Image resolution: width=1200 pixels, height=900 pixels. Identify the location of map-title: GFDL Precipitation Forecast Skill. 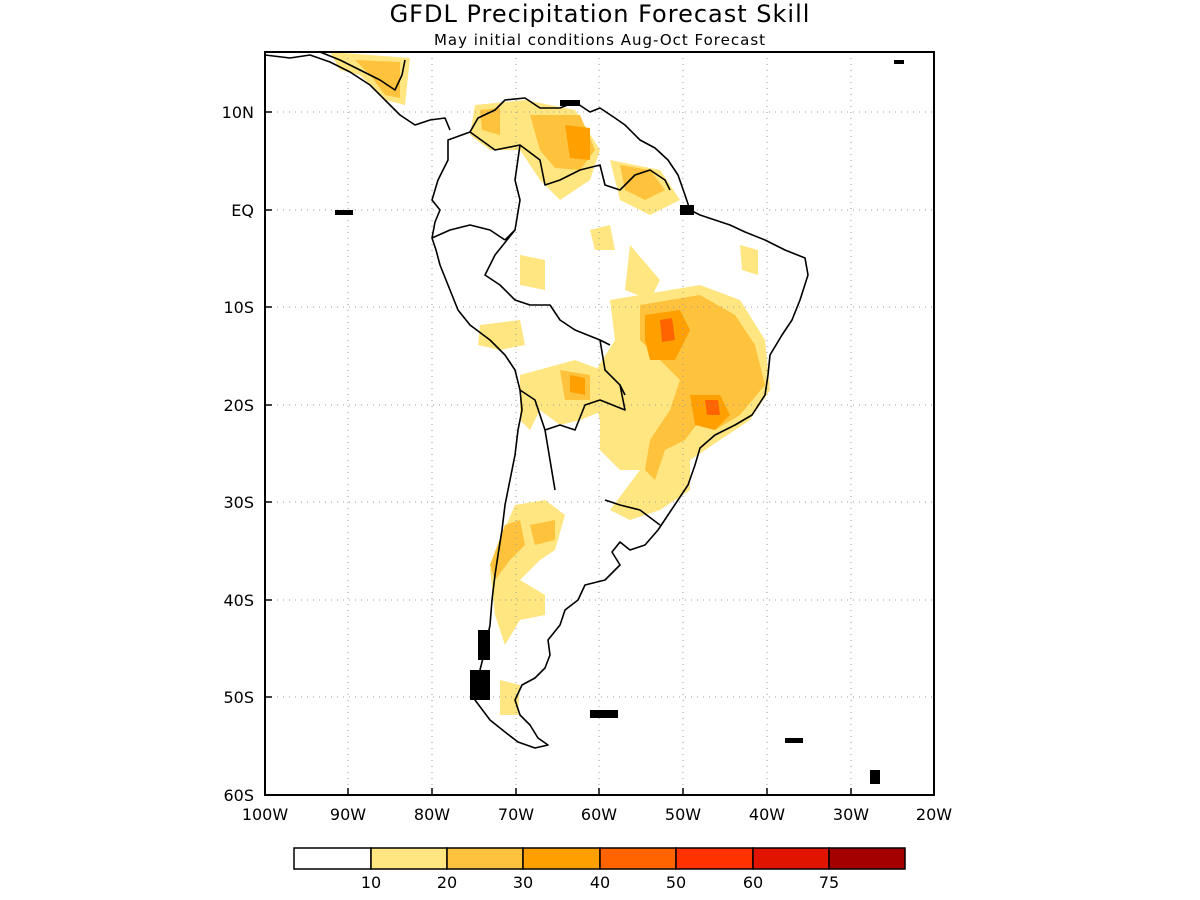
(600, 14).